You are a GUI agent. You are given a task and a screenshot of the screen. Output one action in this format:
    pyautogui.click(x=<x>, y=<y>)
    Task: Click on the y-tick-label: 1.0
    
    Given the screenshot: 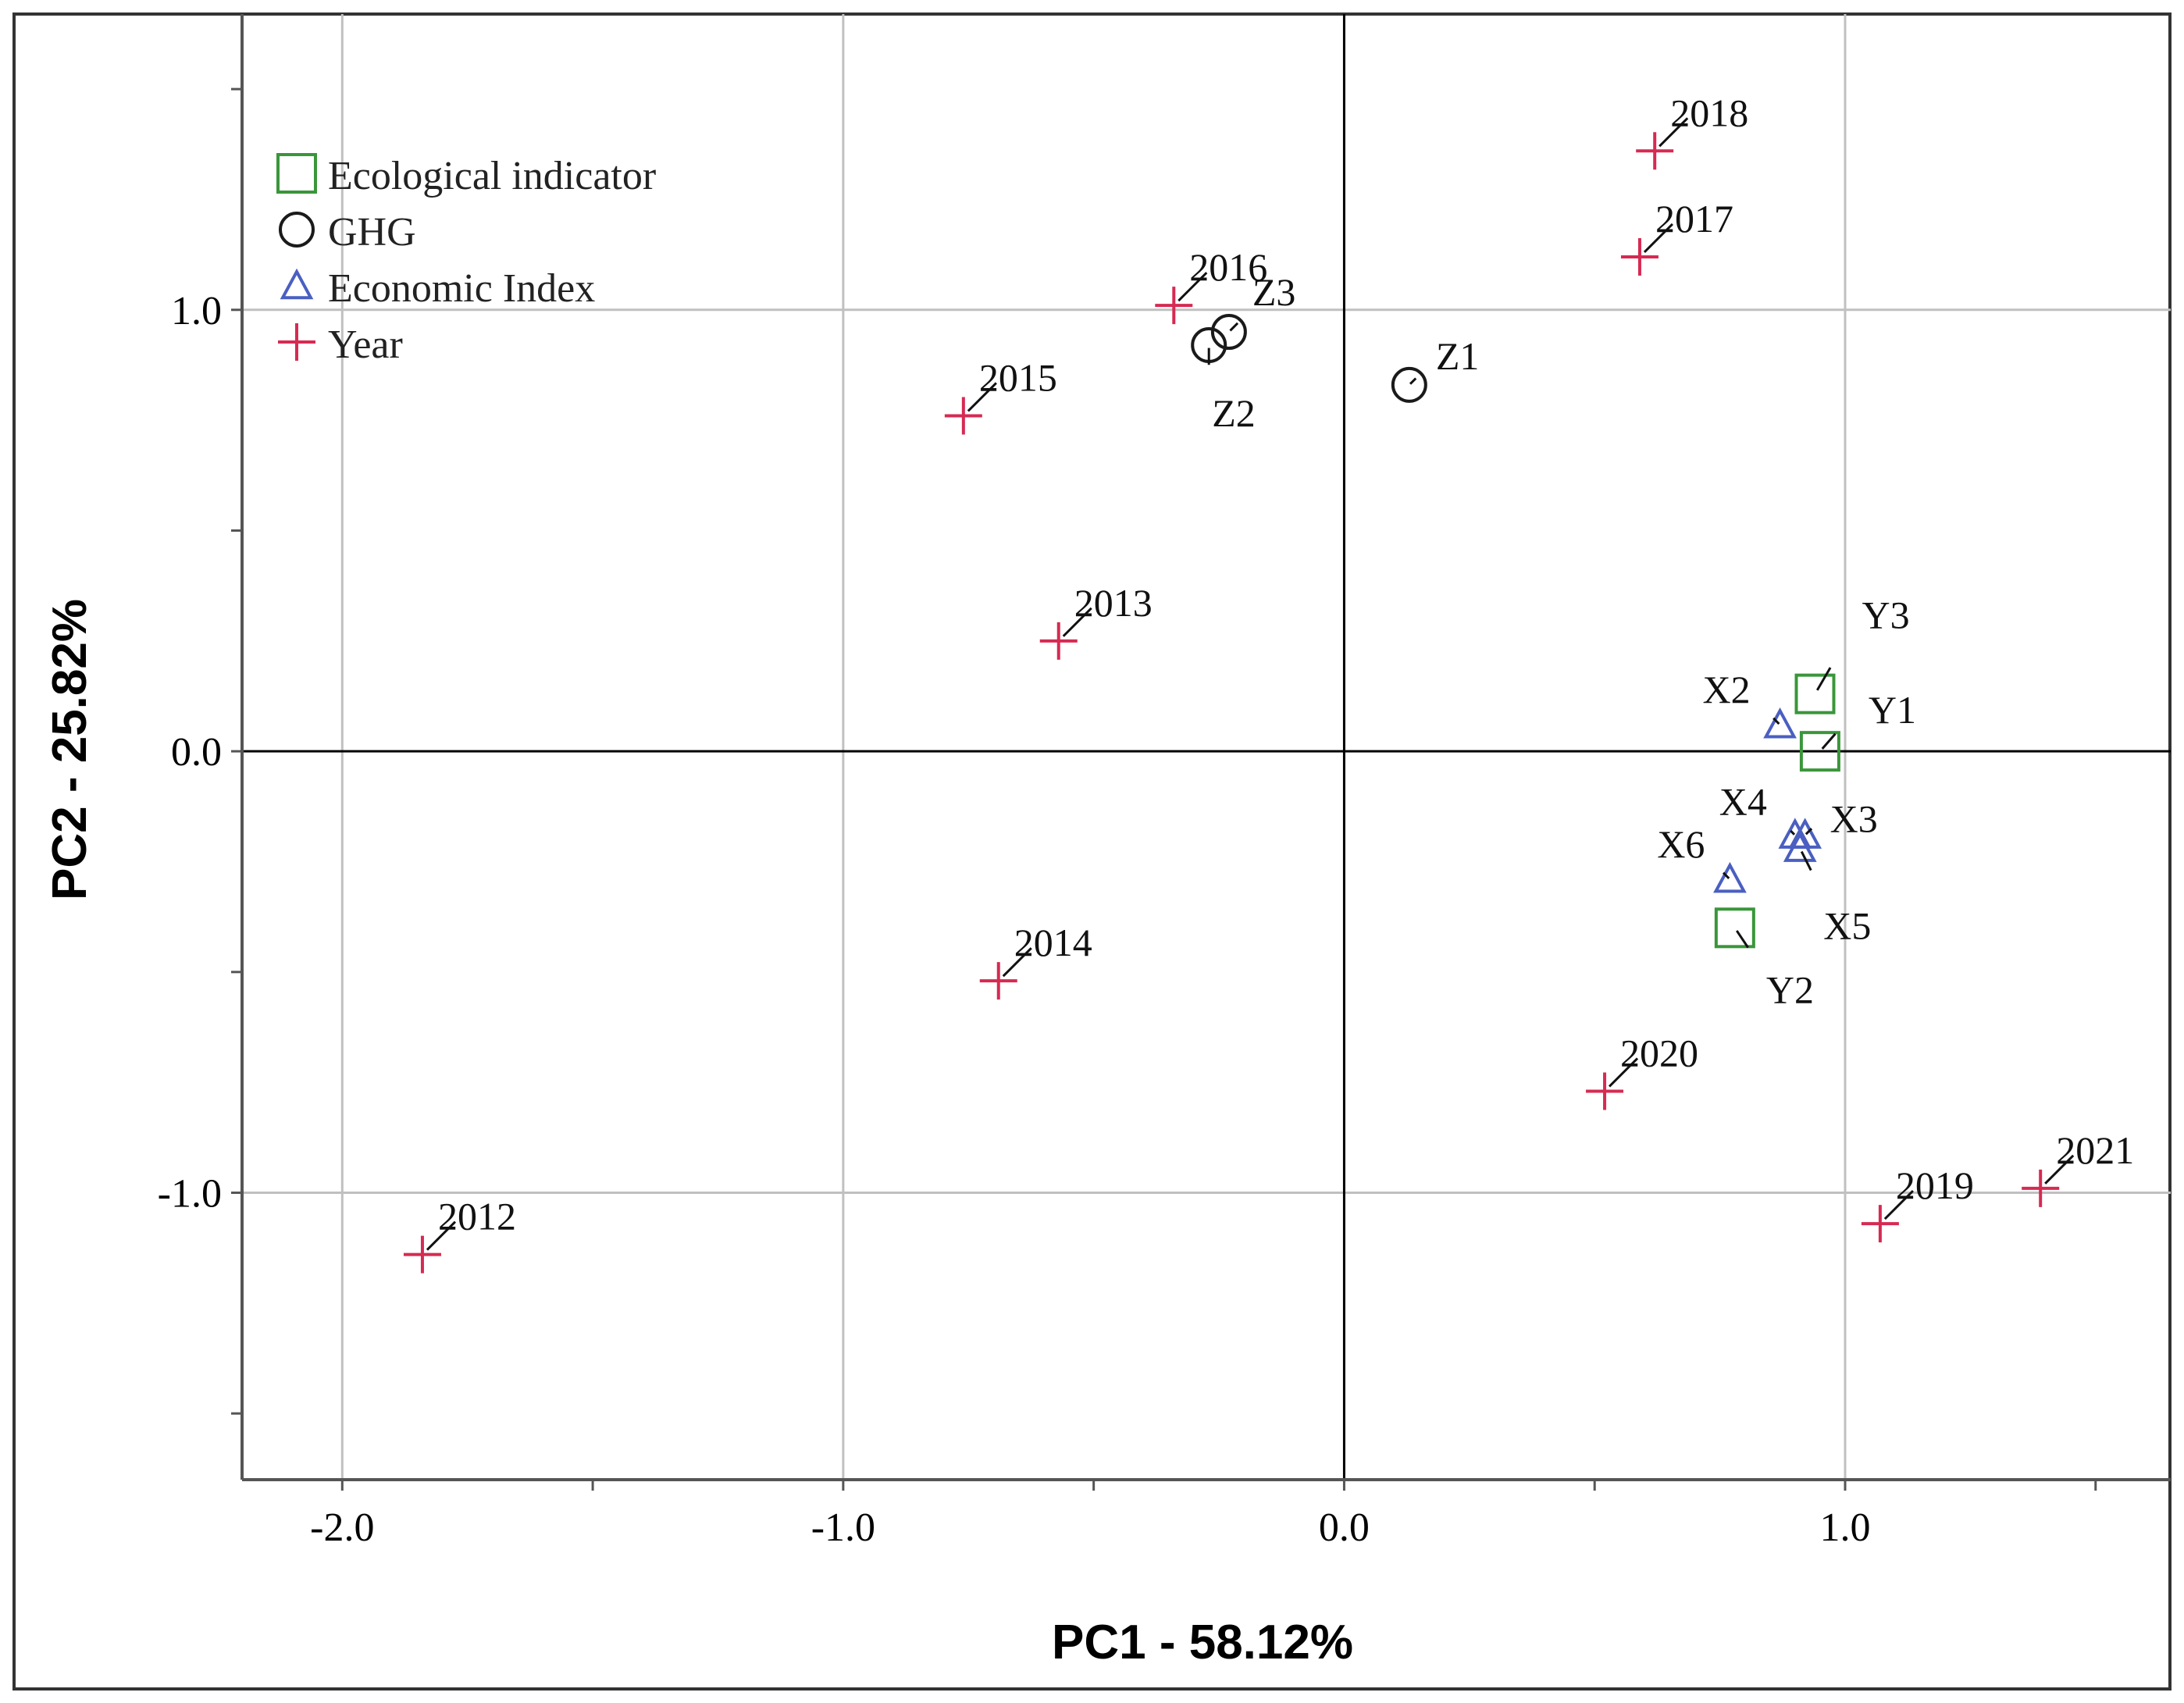 What is the action you would take?
    pyautogui.click(x=196, y=311)
    